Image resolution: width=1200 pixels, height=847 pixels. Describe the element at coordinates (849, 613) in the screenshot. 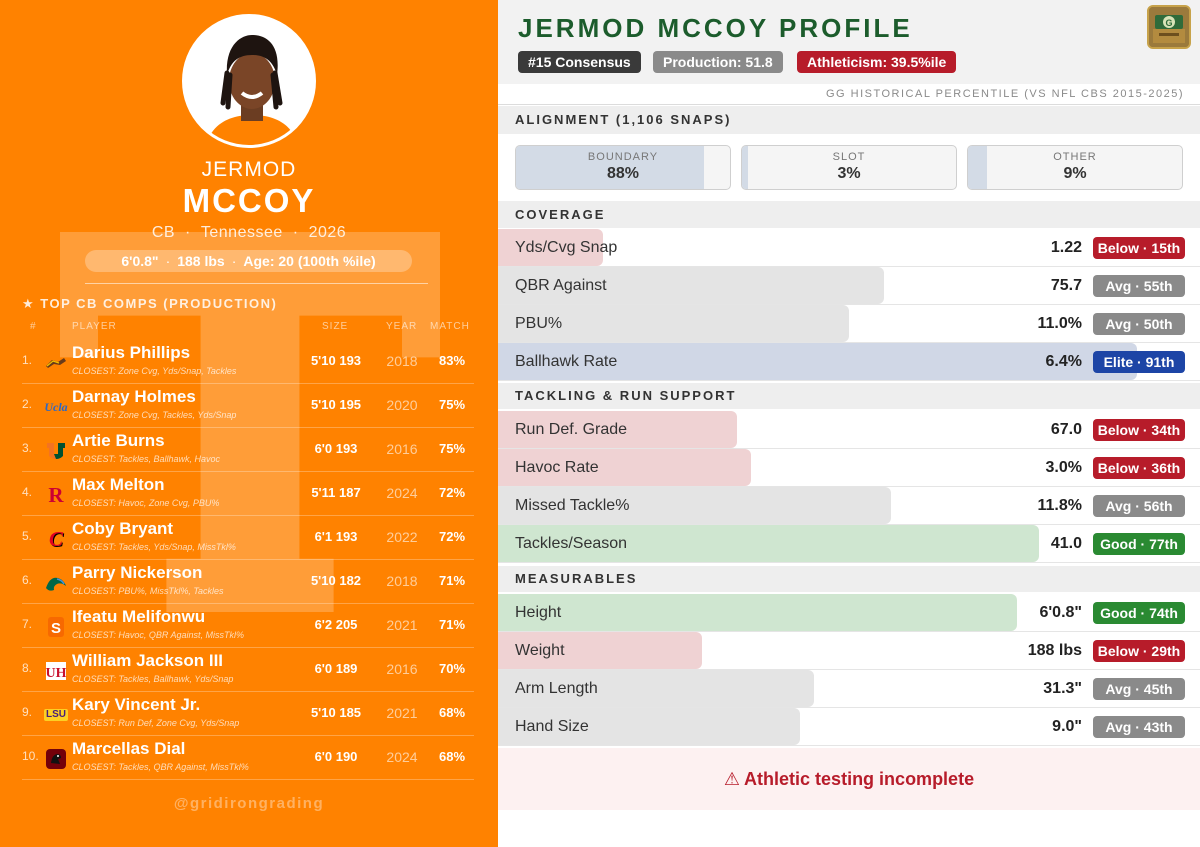

I see `stat-row: Height 6'0.8" Good · 74th` at that location.